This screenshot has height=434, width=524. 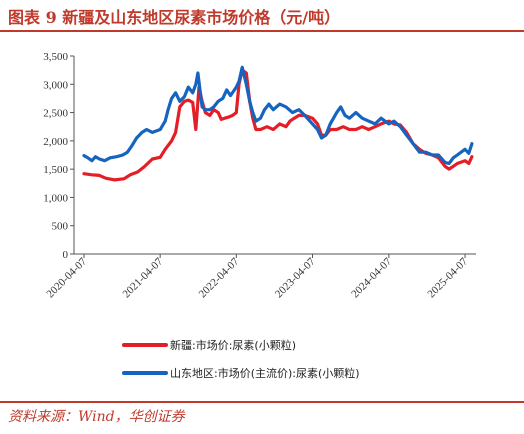 What do you see at coordinates (55, 170) in the screenshot?
I see `y-tick-label: 1,500` at bounding box center [55, 170].